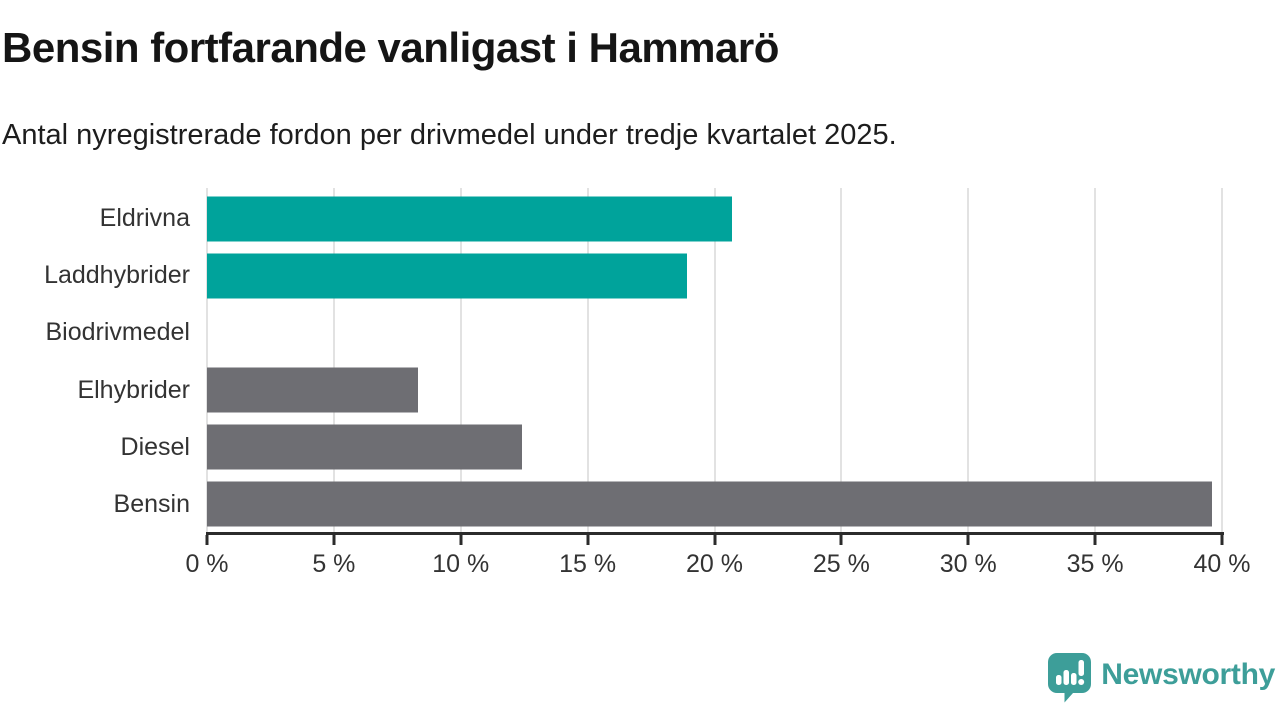 This screenshot has height=720, width=1280. I want to click on category-label: Bensin, so click(151, 503).